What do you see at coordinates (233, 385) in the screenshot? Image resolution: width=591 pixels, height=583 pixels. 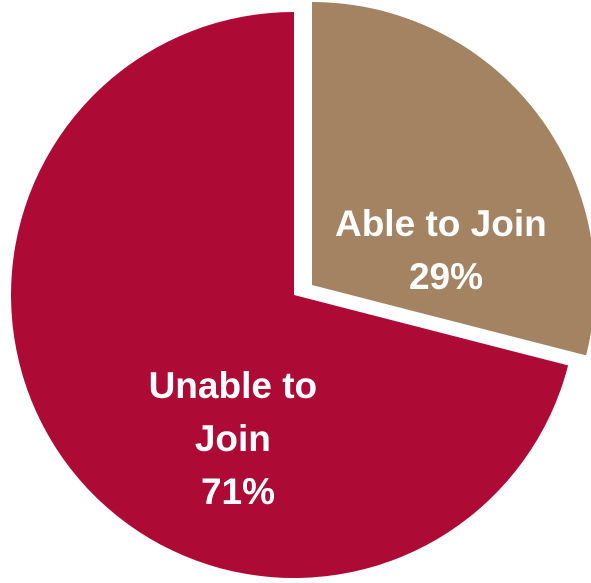 I see `slice-label-unable-line-1: Unable to` at bounding box center [233, 385].